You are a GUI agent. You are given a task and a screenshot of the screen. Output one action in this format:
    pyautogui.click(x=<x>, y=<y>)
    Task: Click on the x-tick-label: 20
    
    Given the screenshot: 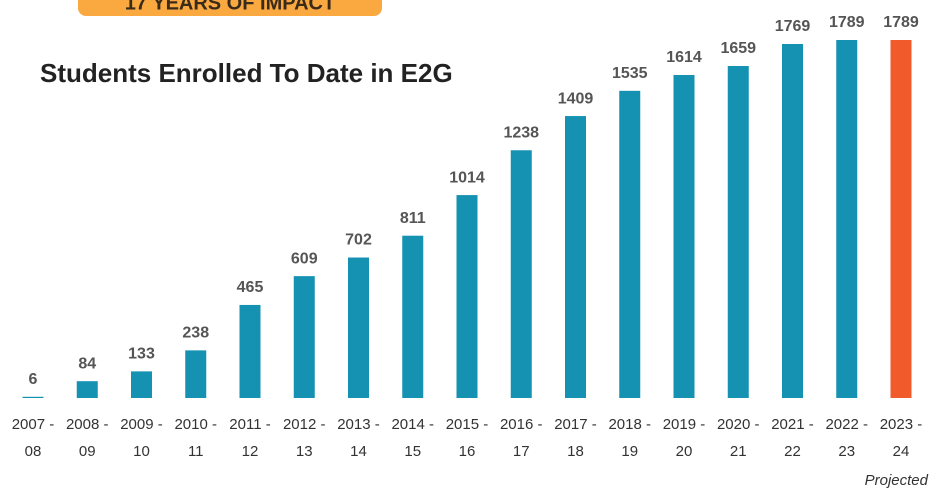 What is the action you would take?
    pyautogui.click(x=684, y=451)
    